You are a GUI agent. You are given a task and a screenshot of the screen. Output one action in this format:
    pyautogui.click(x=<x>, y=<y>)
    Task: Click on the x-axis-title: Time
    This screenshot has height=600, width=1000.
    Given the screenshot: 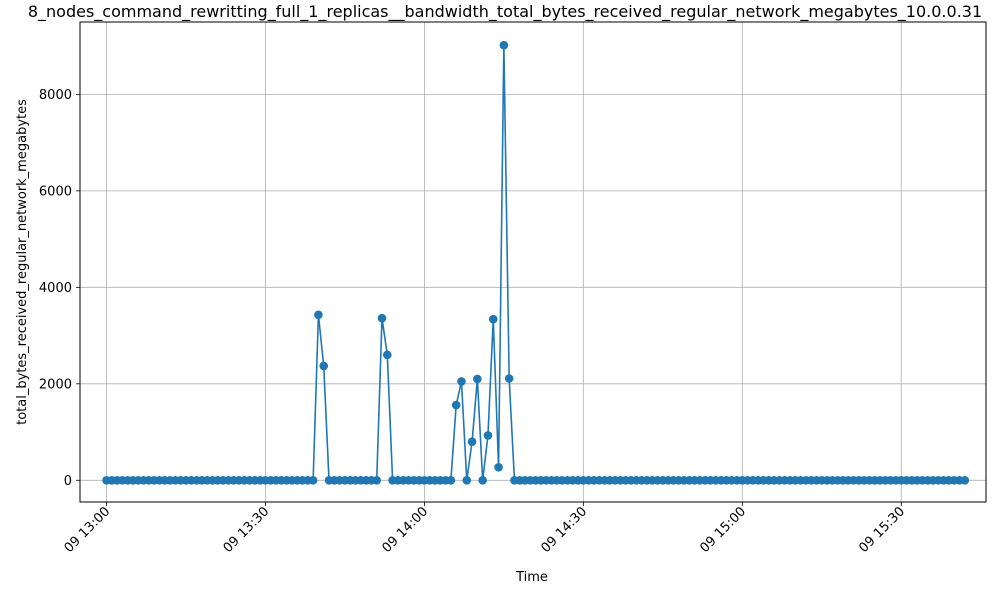 What is the action you would take?
    pyautogui.click(x=531, y=577)
    